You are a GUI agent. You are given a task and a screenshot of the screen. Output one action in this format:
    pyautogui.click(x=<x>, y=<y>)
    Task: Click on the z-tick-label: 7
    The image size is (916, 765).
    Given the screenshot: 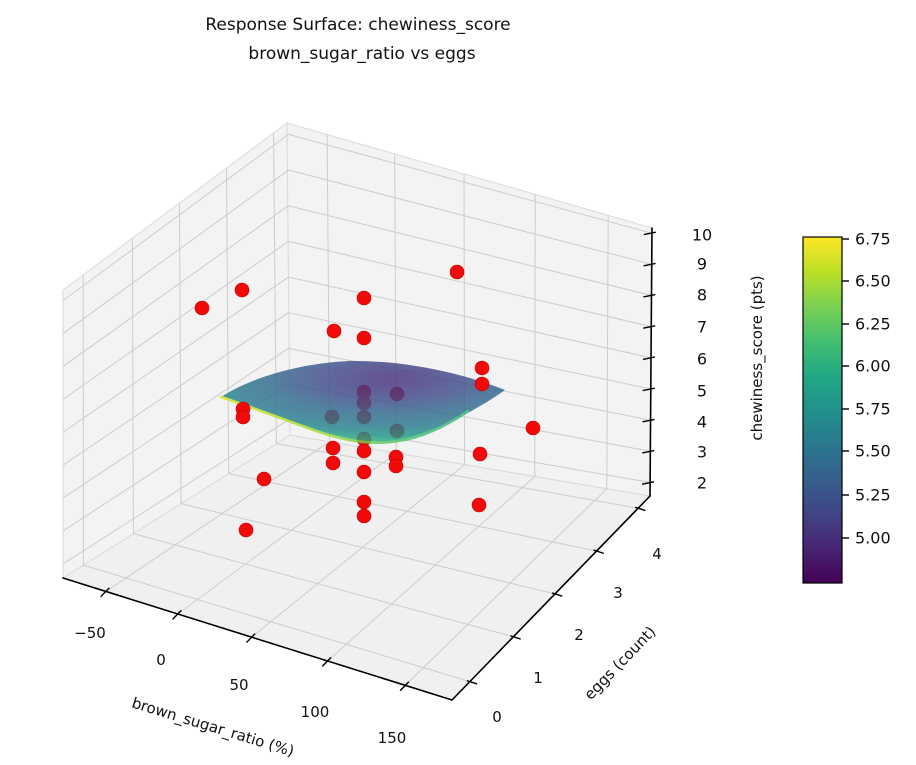 What is the action you would take?
    pyautogui.click(x=702, y=327)
    